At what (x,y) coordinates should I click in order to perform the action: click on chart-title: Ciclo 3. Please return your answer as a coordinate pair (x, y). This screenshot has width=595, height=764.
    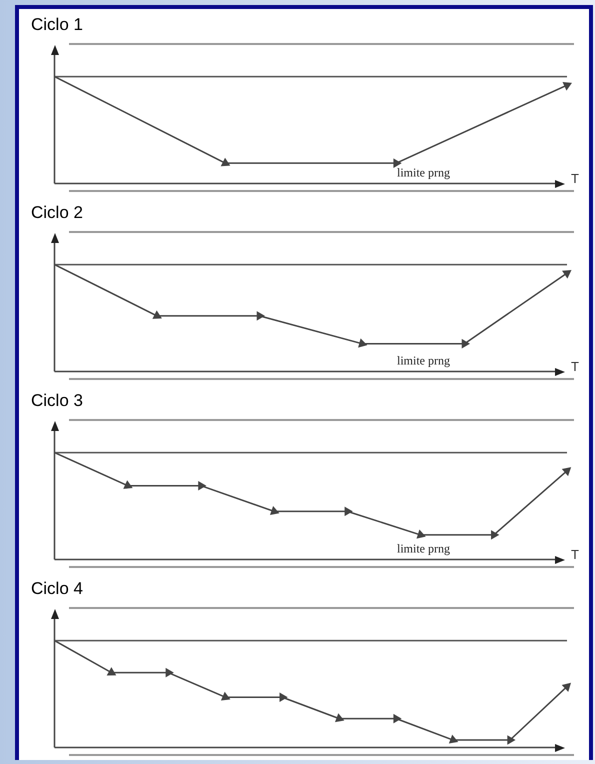
    Looking at the image, I should click on (57, 401).